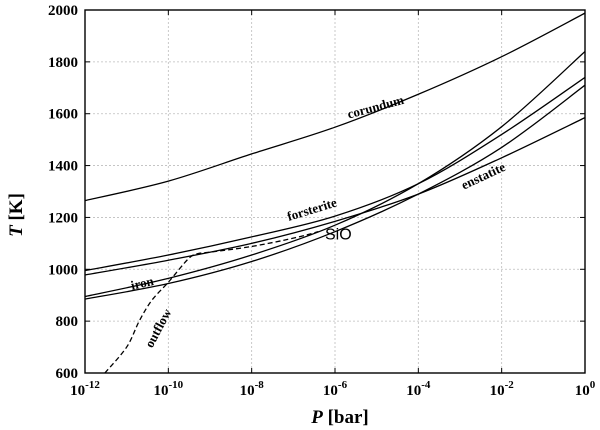 This screenshot has width=600, height=430. What do you see at coordinates (335, 389) in the screenshot?
I see `x-tick-label: 10⁻⁶` at bounding box center [335, 389].